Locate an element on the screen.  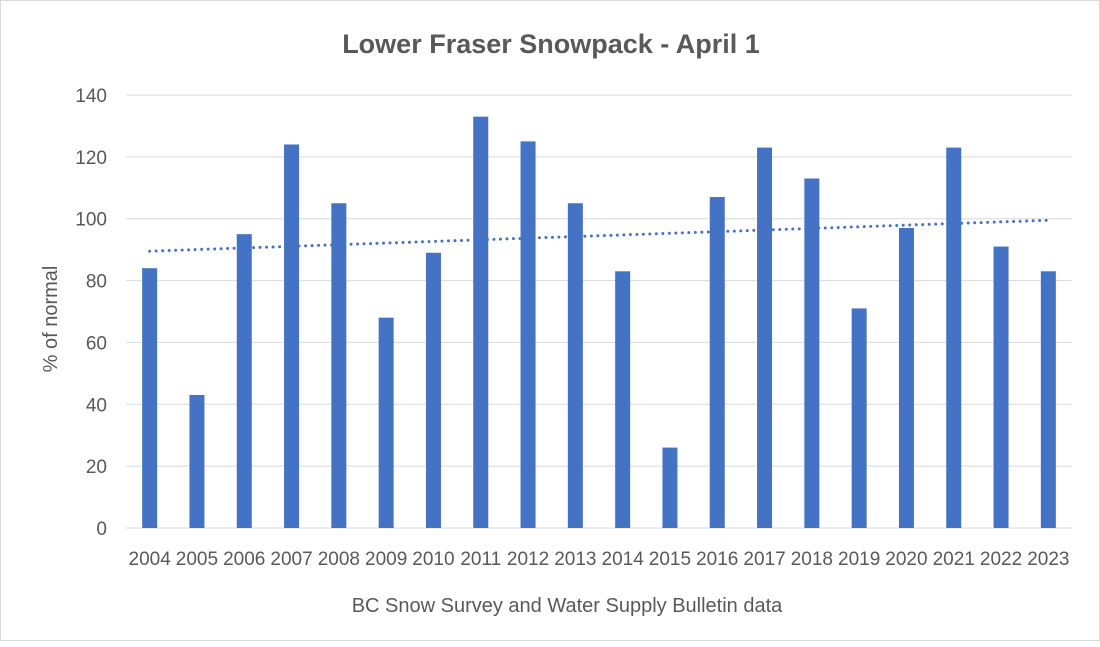
x-tick-label: 2010 is located at coordinates (433, 559).